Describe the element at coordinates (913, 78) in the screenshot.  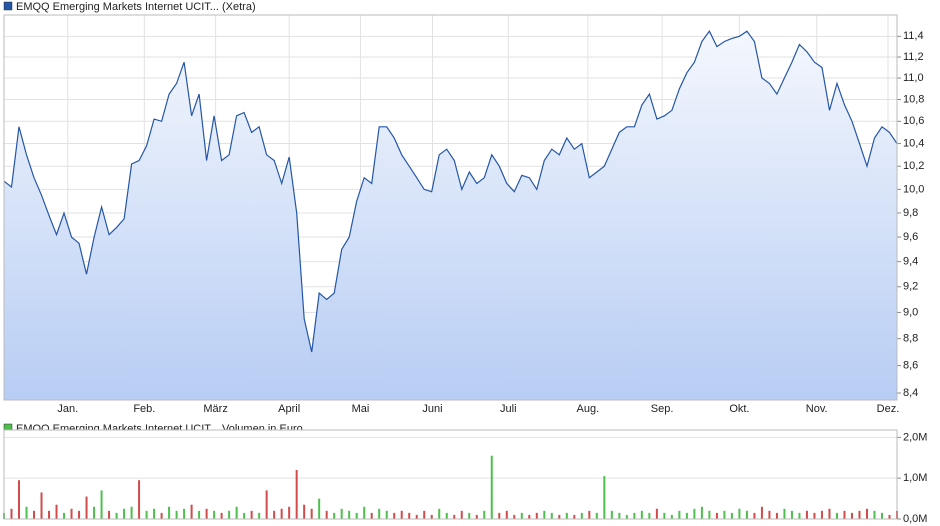
I see `y-tick-label: 11,0` at that location.